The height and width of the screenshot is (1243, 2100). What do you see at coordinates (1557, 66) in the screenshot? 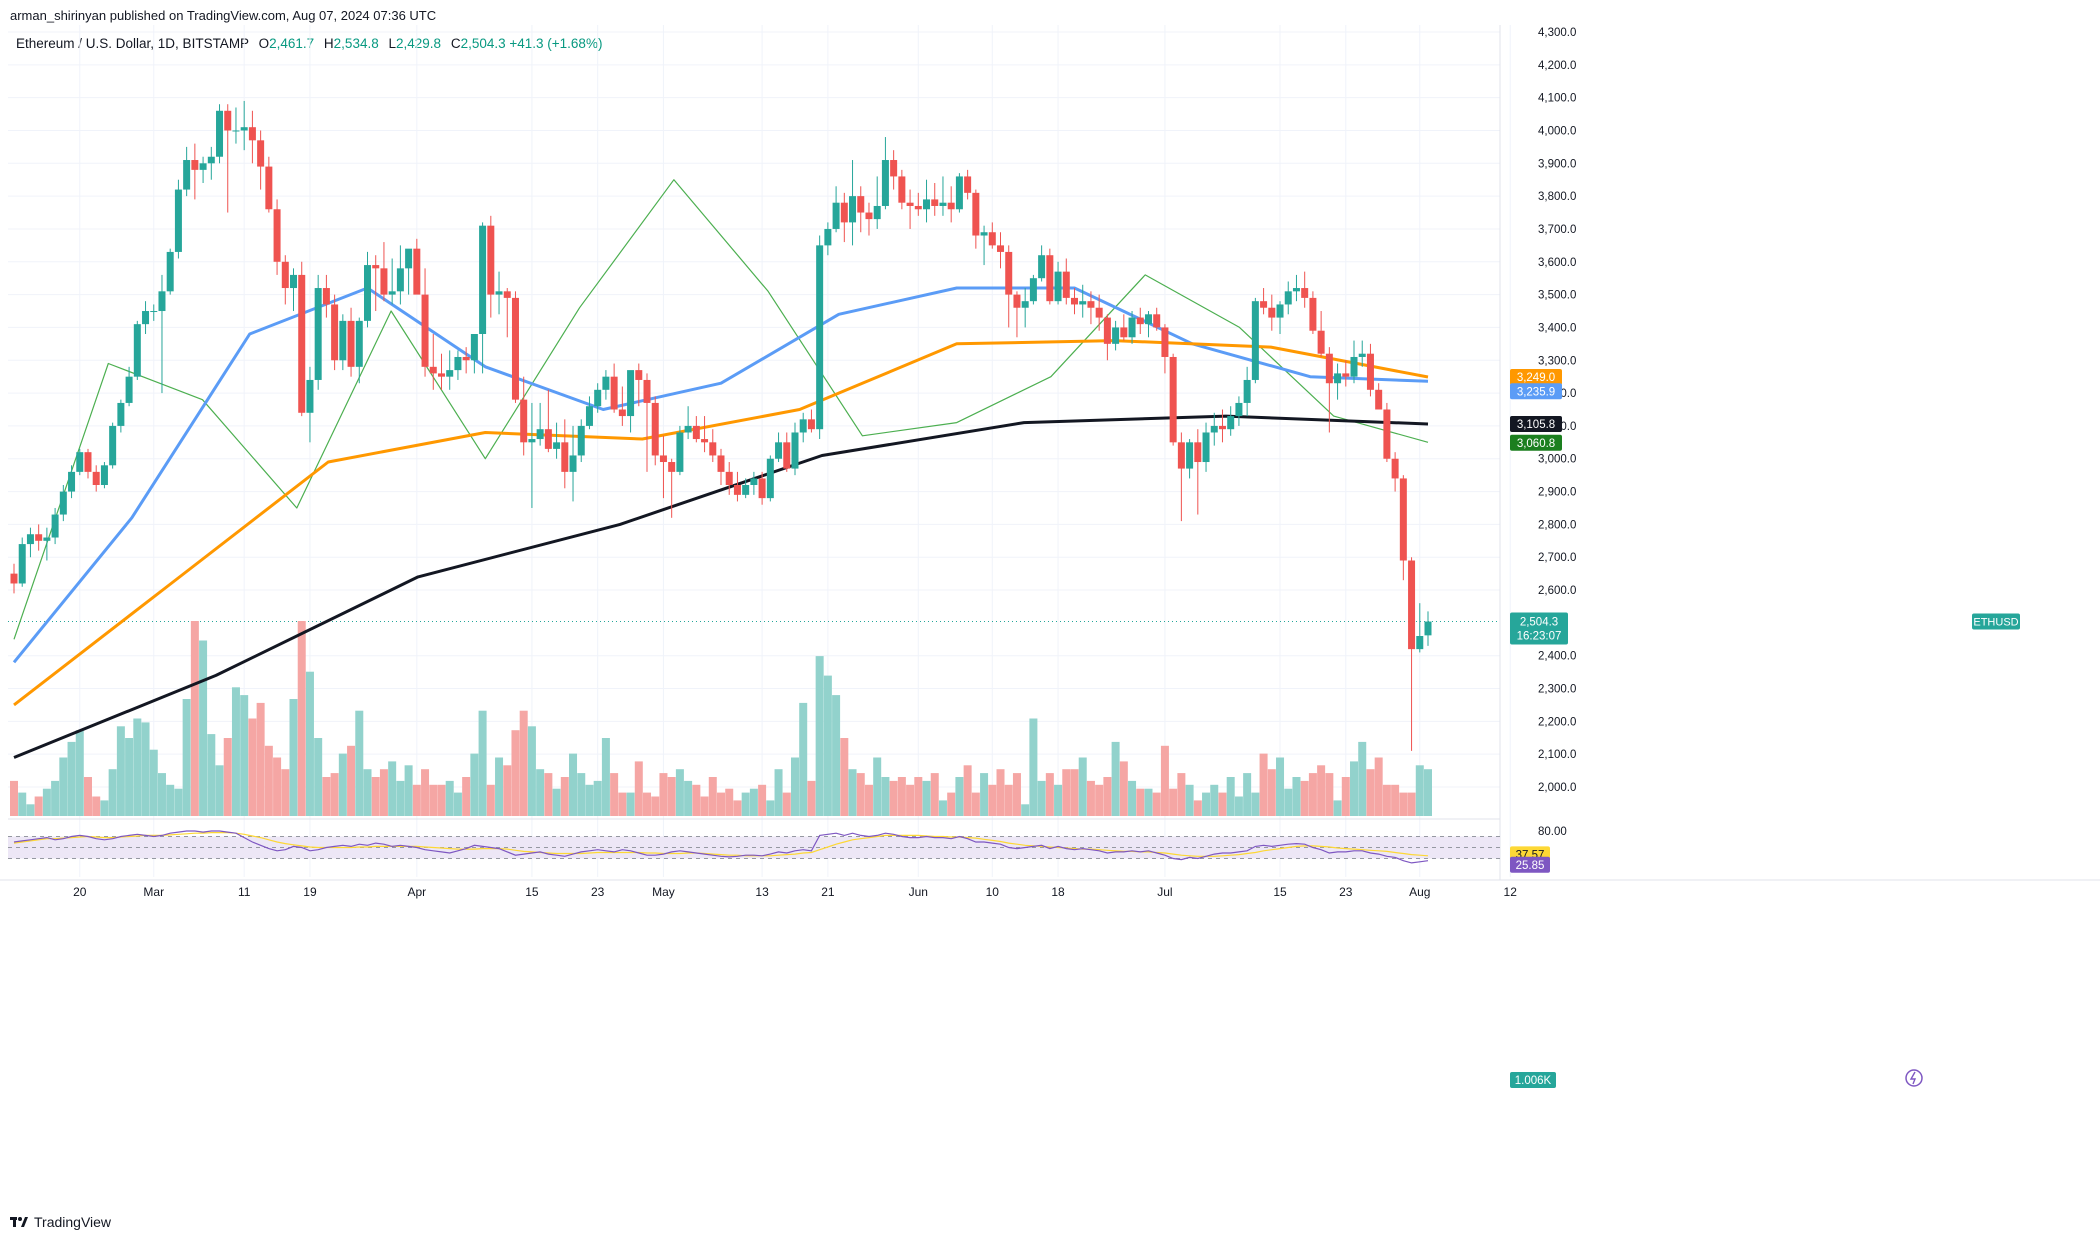
I see `price-tick-label: 4,200.0` at bounding box center [1557, 66].